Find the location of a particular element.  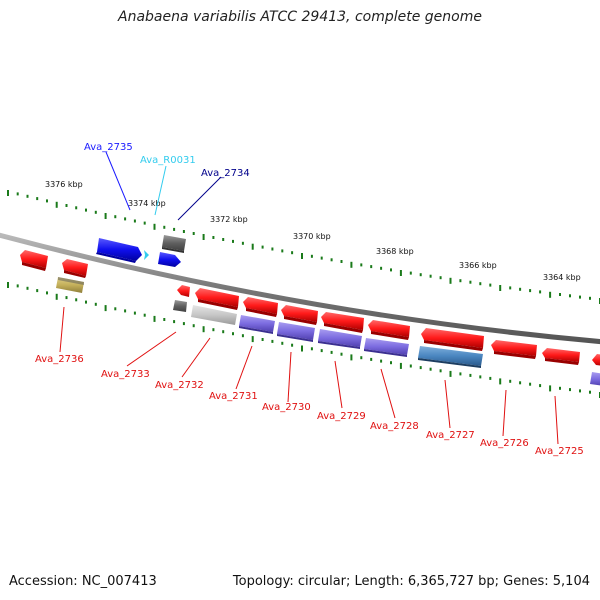

gene-Ava_2733-small is located at coordinates (183, 291).